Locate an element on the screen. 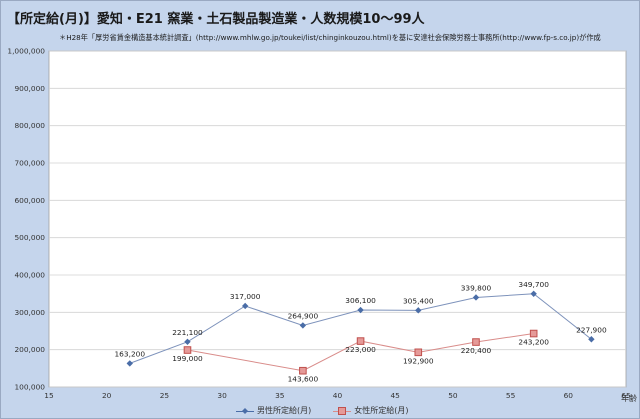 Image resolution: width=640 pixels, height=419 pixels. data-label-female: 223,000 is located at coordinates (360, 349).